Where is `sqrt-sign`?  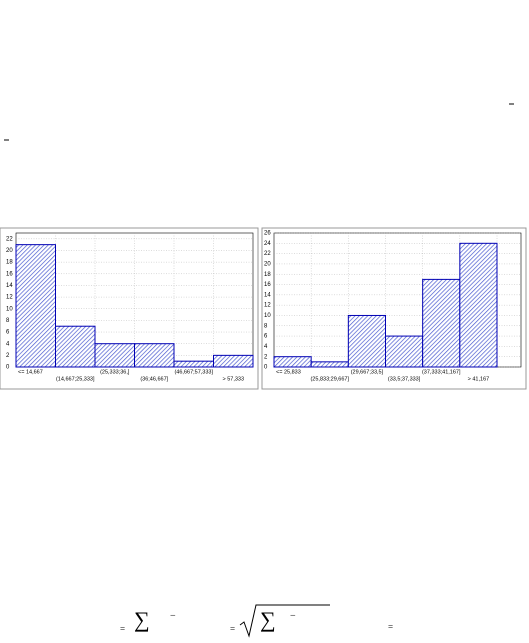 sqrt-sign is located at coordinates (284, 621).